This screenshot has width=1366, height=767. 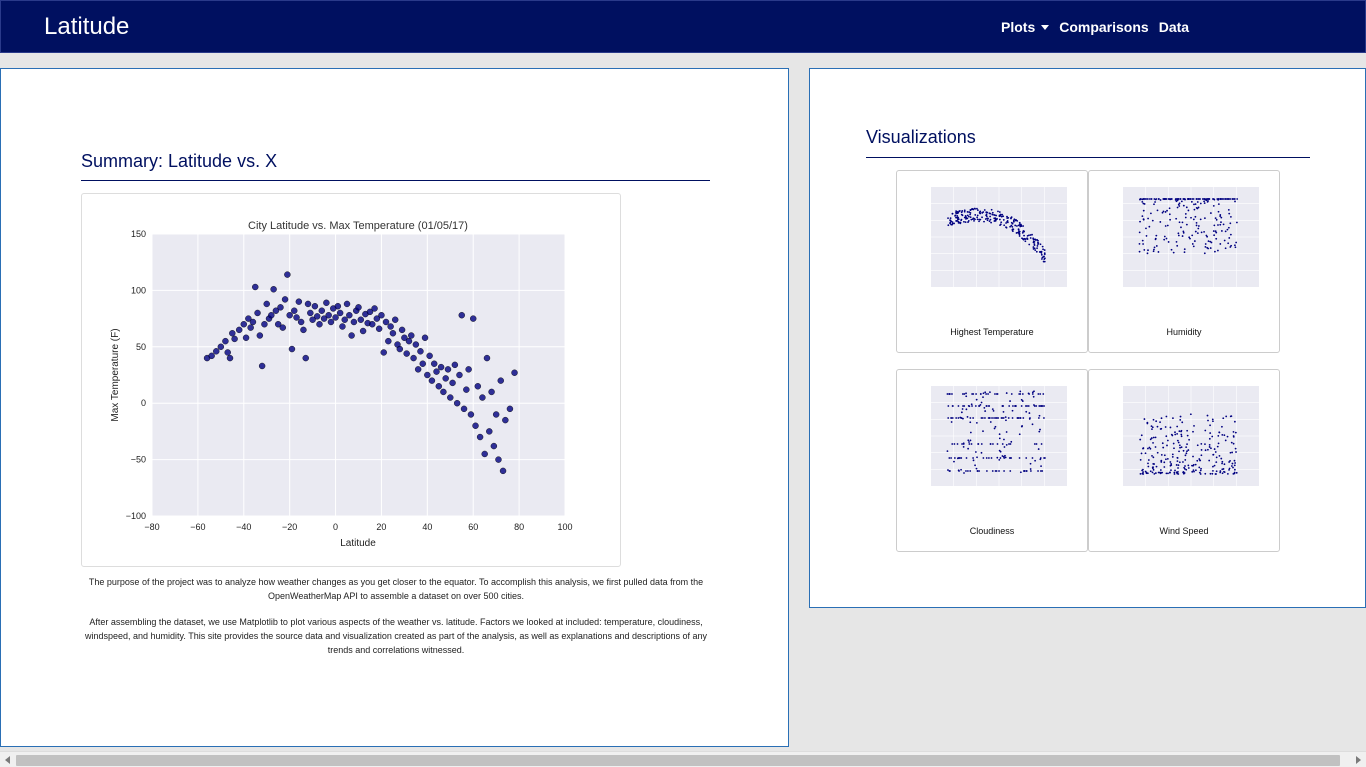 What do you see at coordinates (1174, 27) in the screenshot?
I see `nav-item-data: Data` at bounding box center [1174, 27].